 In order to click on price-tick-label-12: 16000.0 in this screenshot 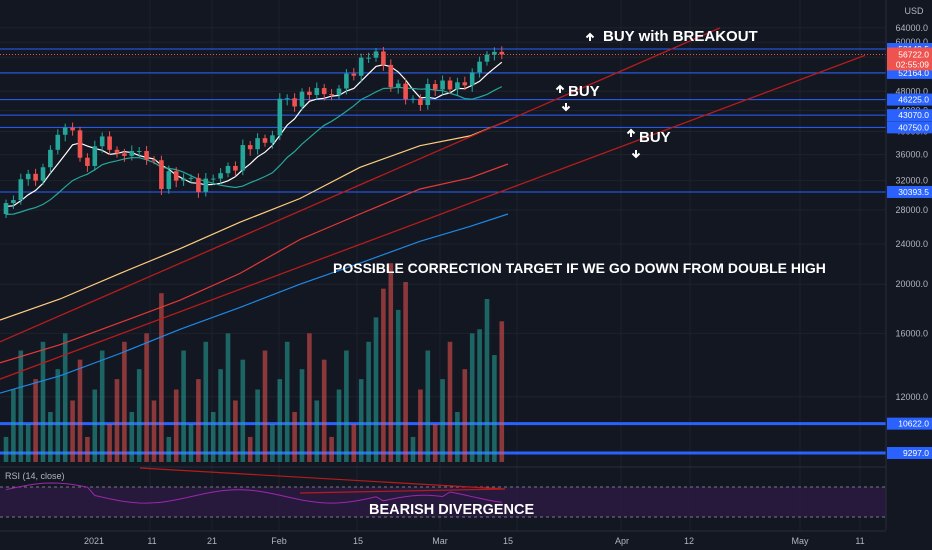, I will do `click(911, 333)`.